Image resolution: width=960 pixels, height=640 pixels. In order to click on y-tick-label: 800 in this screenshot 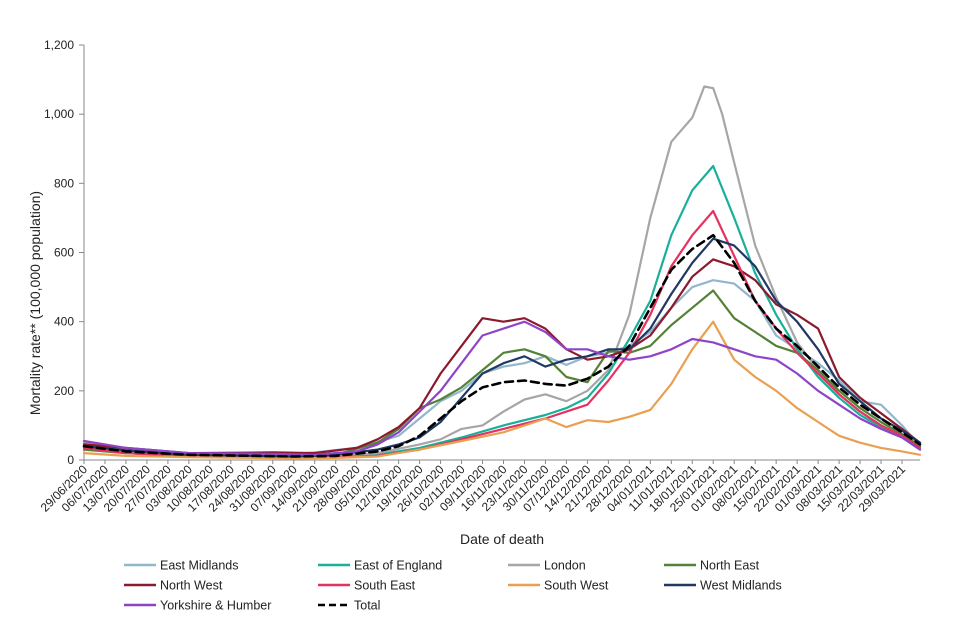, I will do `click(64, 183)`.